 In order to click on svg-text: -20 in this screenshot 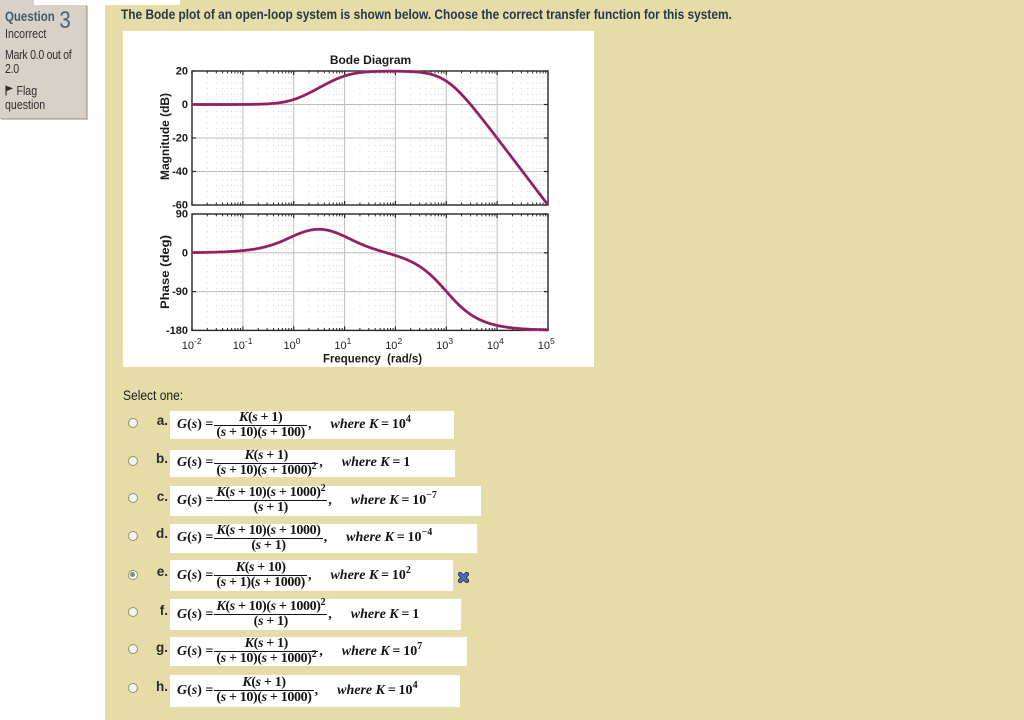, I will do `click(180, 139)`.